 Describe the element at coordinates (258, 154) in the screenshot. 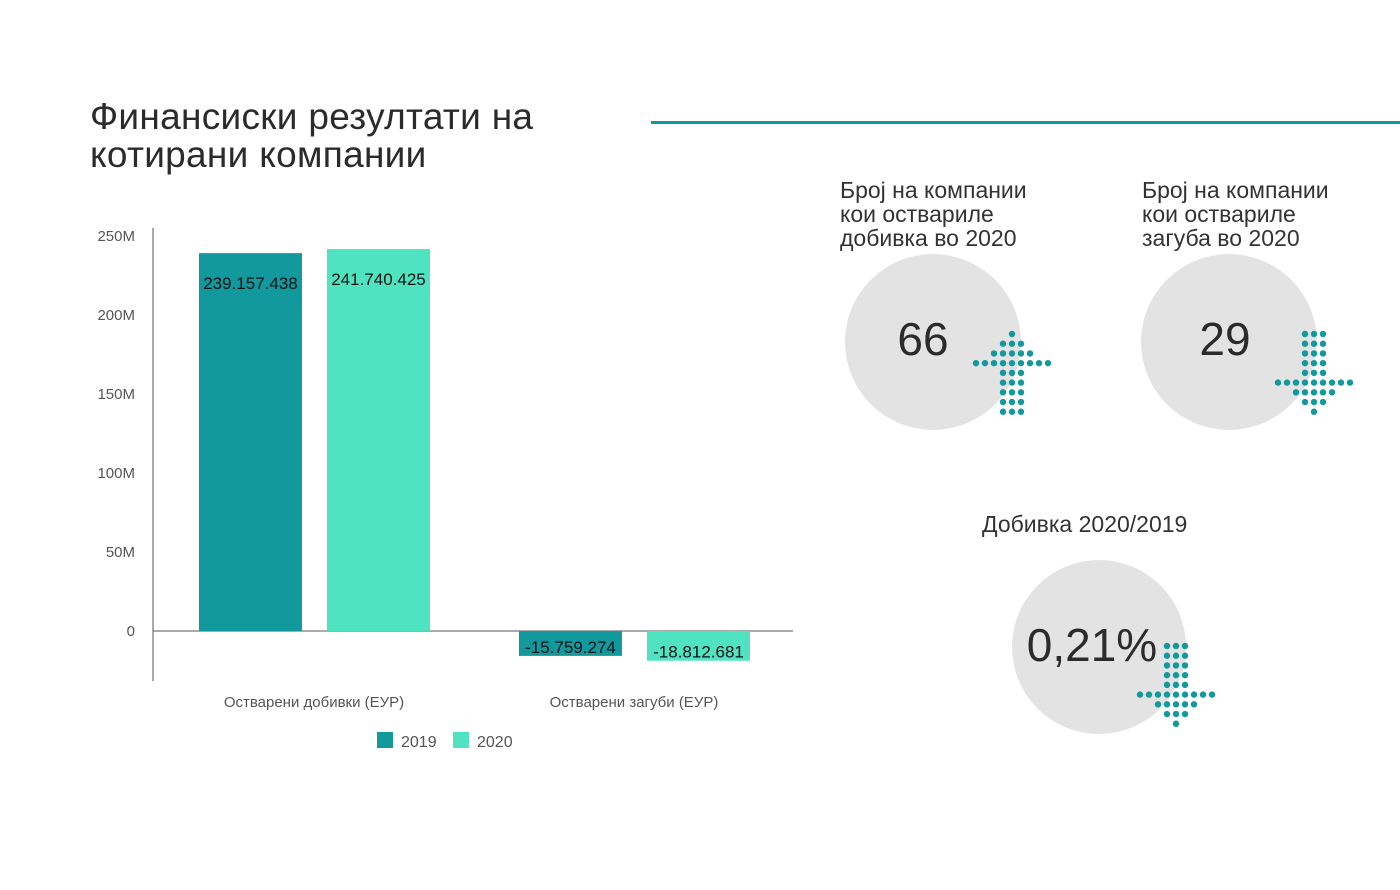

I see `page-title-line2: котирани компании` at that location.